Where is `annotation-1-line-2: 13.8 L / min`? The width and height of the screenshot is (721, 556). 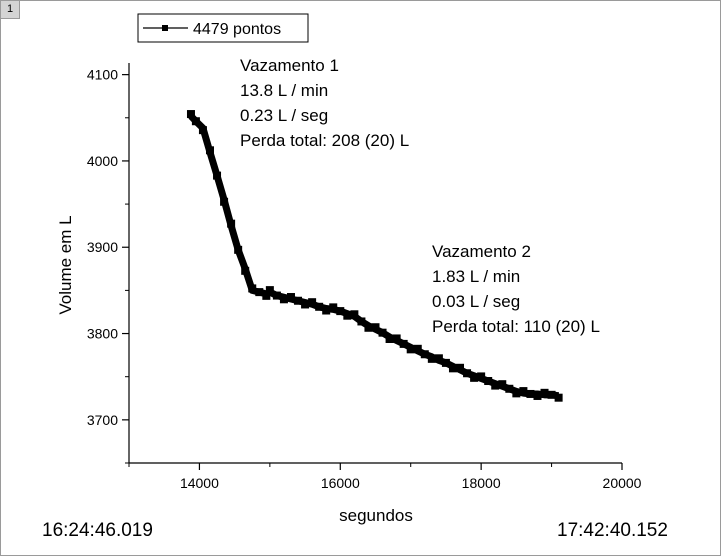
annotation-1-line-2: 13.8 L / min is located at coordinates (284, 90).